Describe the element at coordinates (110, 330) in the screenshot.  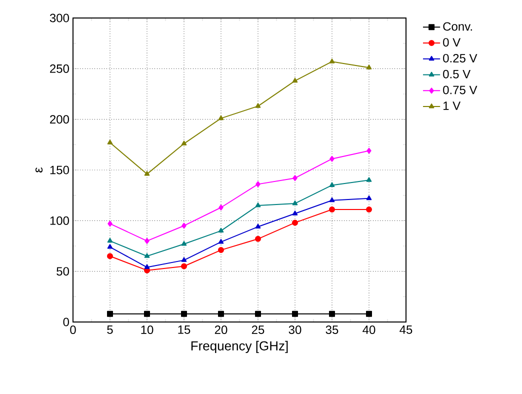
I see `x-tick-label: 5` at that location.